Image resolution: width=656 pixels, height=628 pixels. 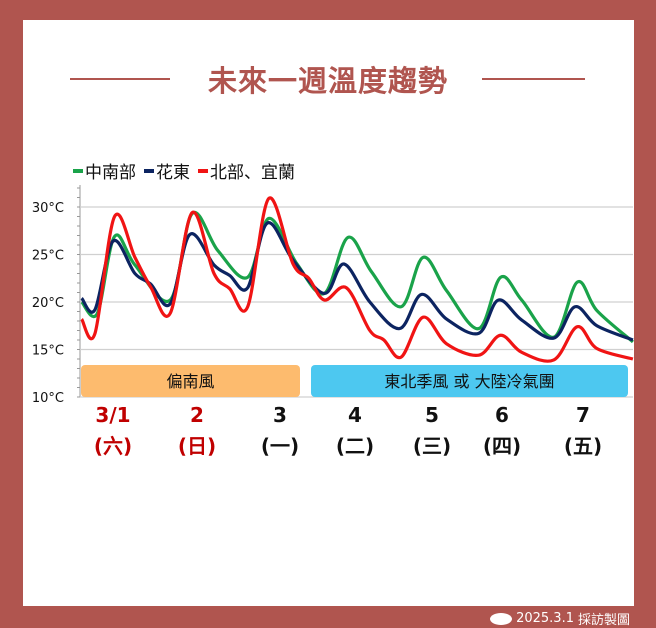 What do you see at coordinates (432, 446) in the screenshot?
I see `x-tick-weekday: (三)` at bounding box center [432, 446].